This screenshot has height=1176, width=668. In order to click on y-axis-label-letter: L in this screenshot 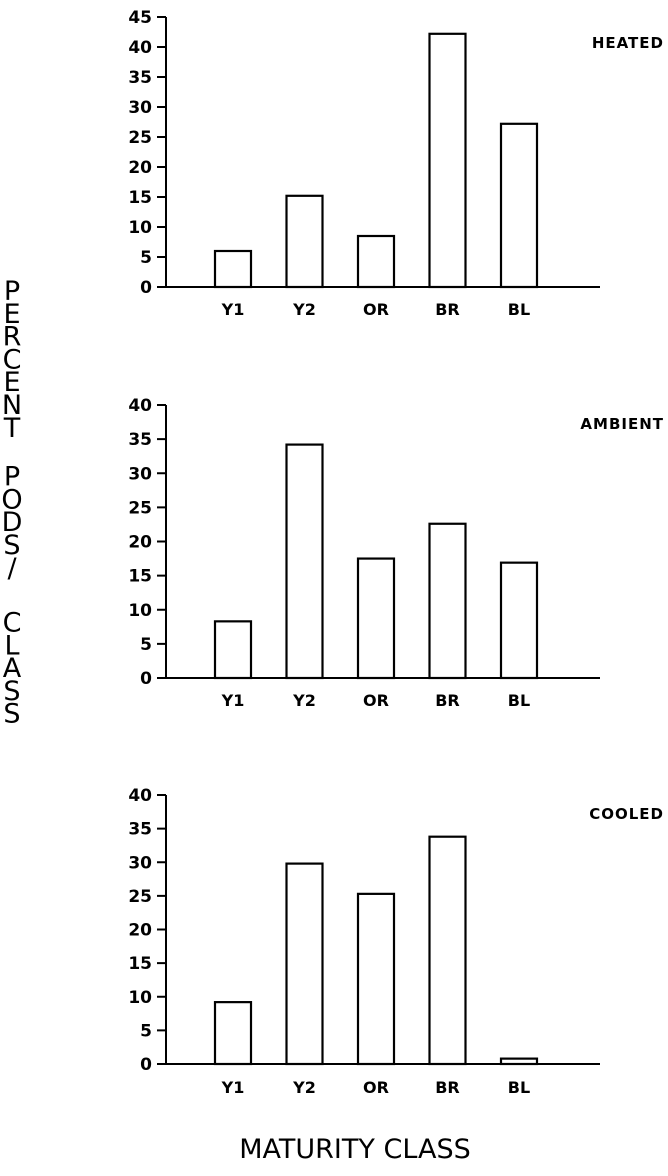, I will do `click(11, 645)`.